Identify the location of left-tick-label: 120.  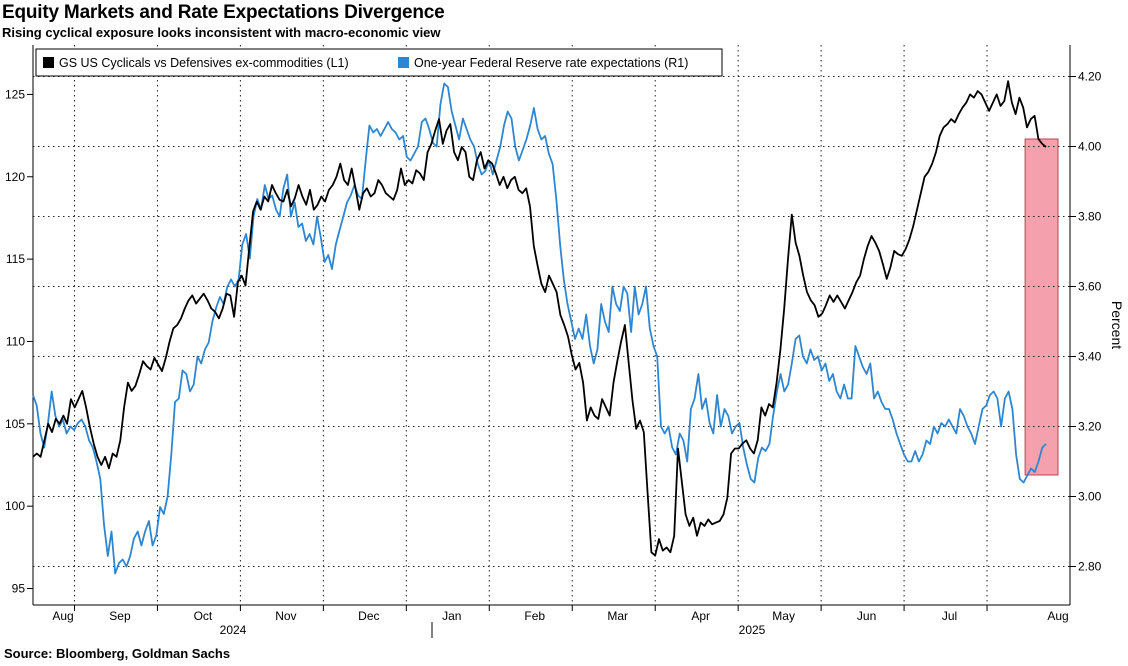
(15, 177).